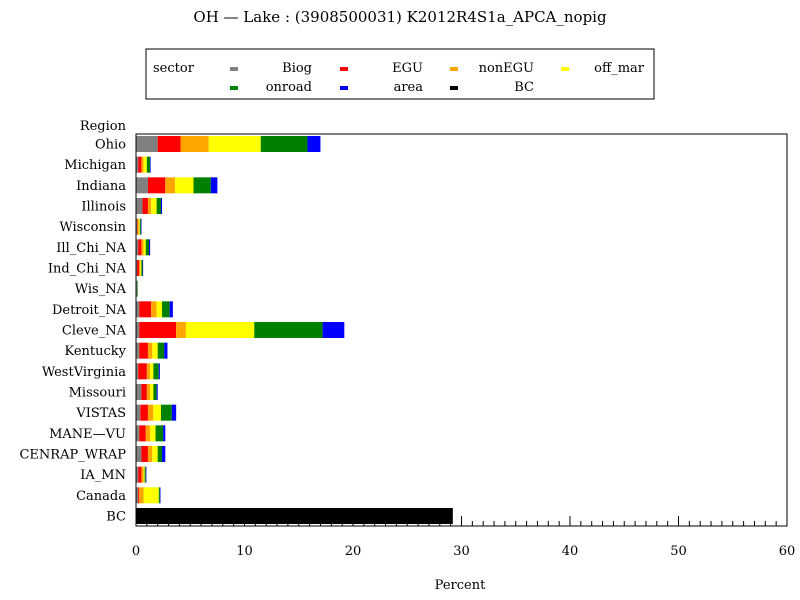 Image resolution: width=800 pixels, height=600 pixels. I want to click on legend-label-off_mar: off_mar, so click(619, 68).